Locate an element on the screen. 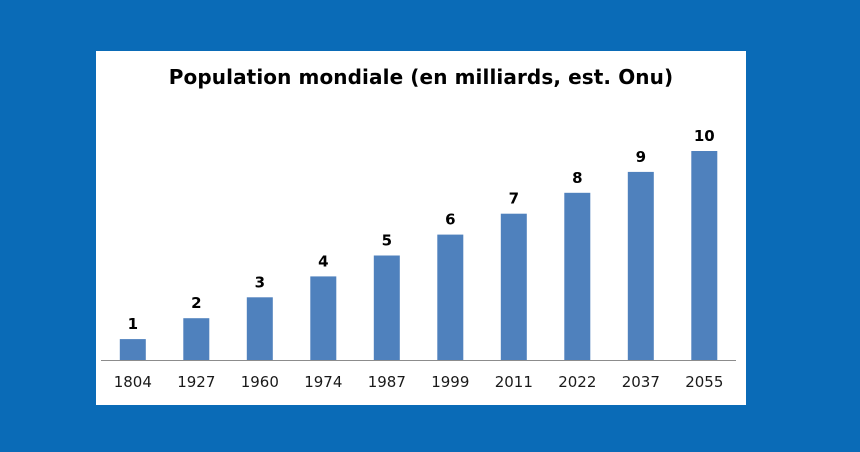 The height and width of the screenshot is (452, 860). x-tick-label-2011: 2011 is located at coordinates (514, 382).